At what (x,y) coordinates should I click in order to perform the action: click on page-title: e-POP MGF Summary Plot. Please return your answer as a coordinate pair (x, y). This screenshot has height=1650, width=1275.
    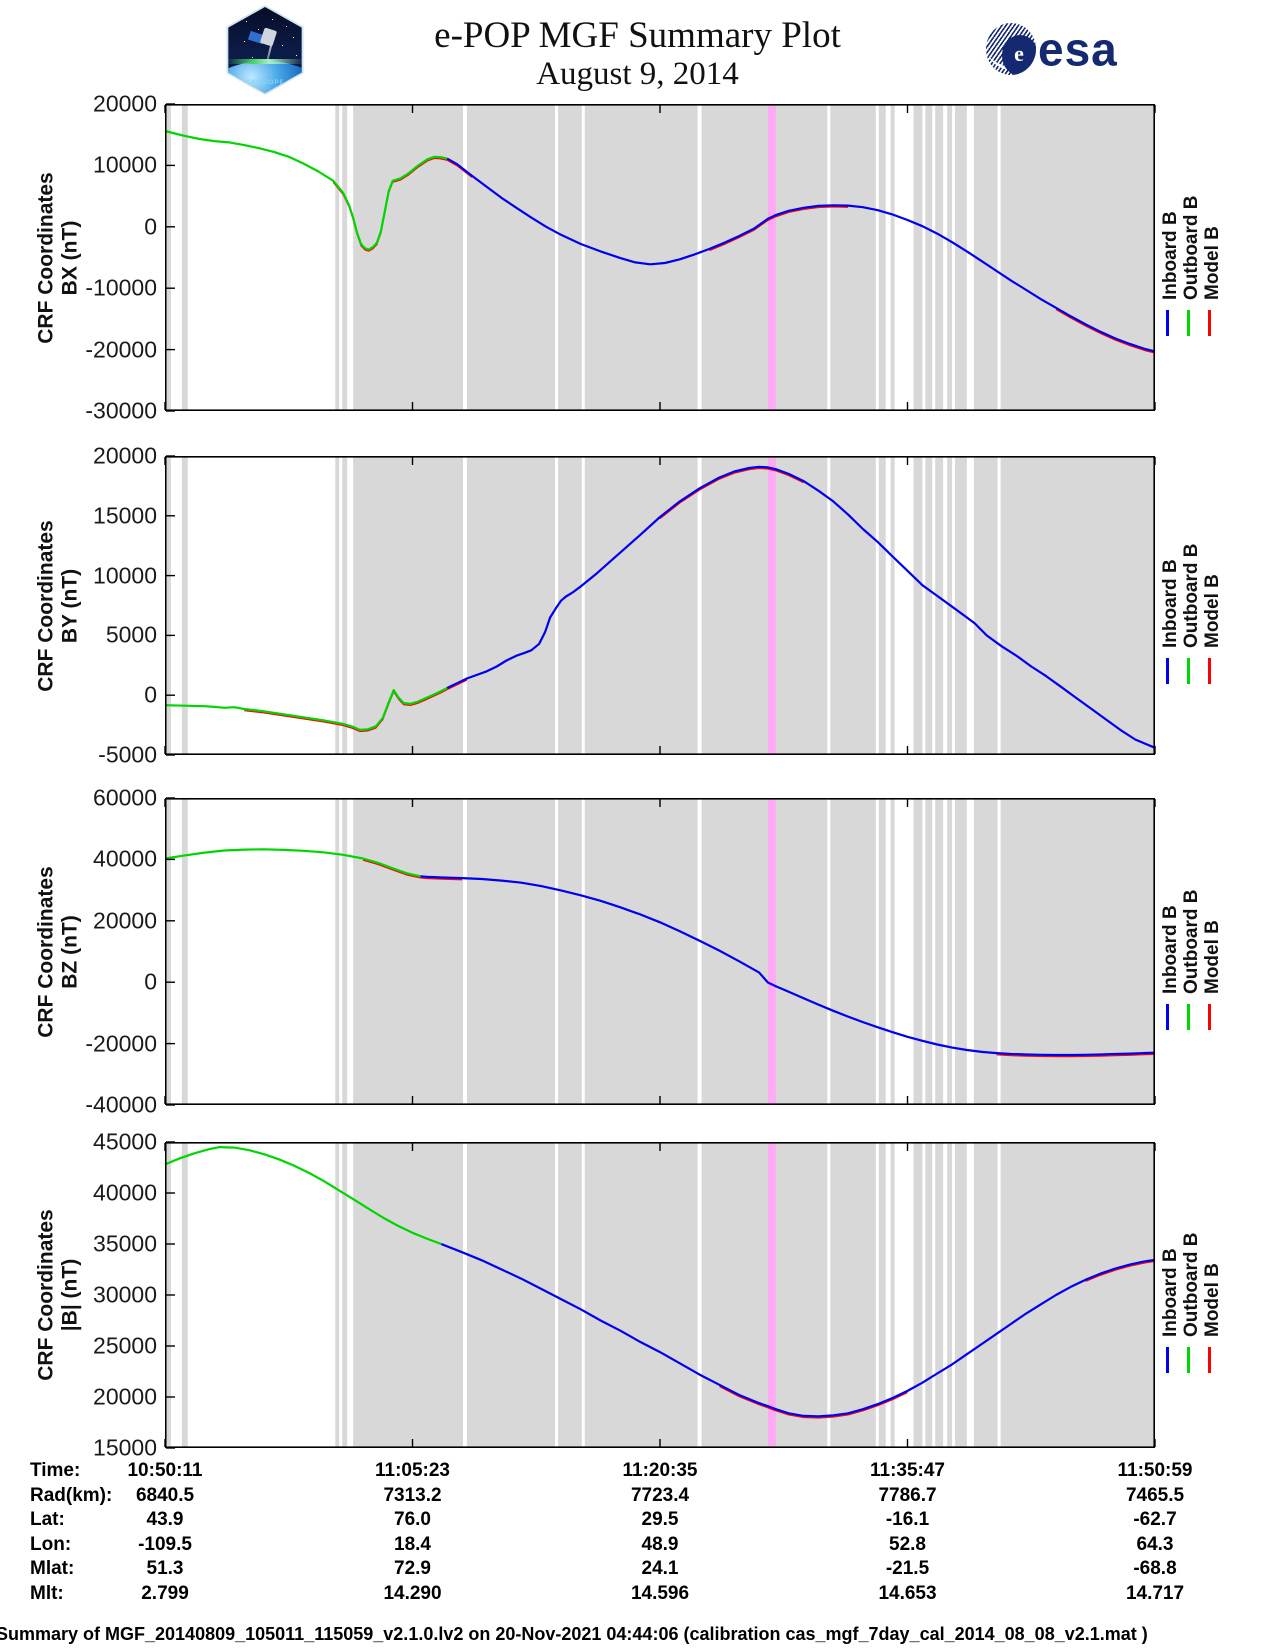
    Looking at the image, I should click on (637, 35).